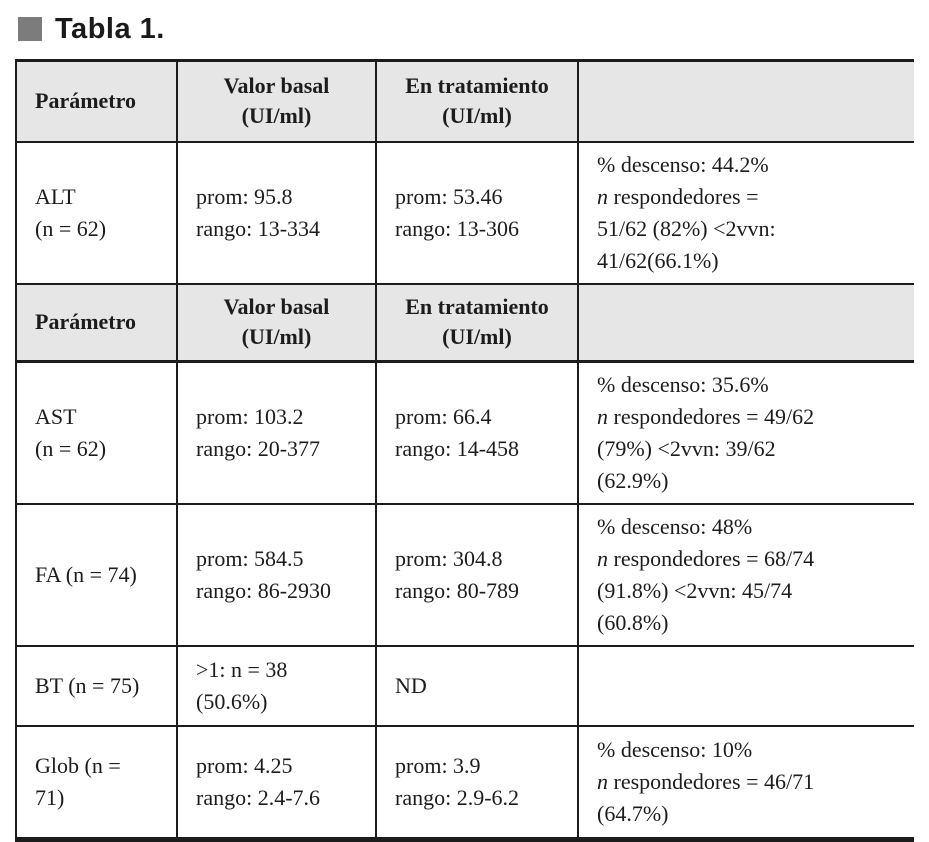 The width and height of the screenshot is (929, 842). I want to click on header1-en-tratamiento: En tratamiento (UI/ml), so click(476, 101).